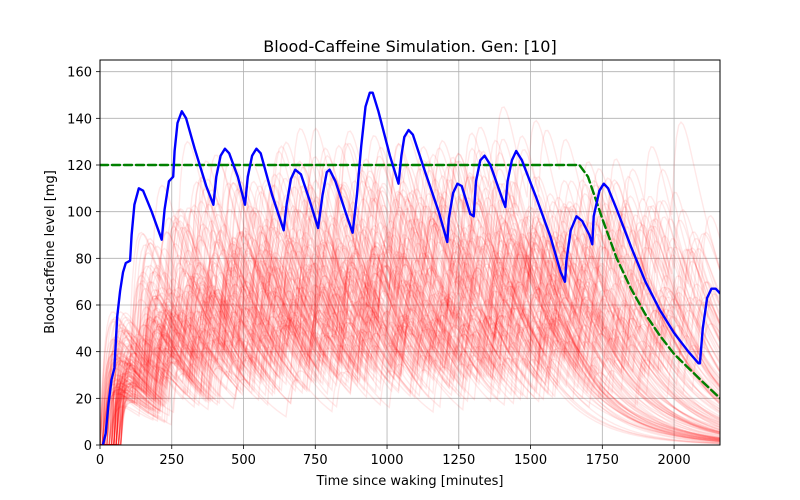  I want to click on x-tick-label: 2000, so click(674, 460).